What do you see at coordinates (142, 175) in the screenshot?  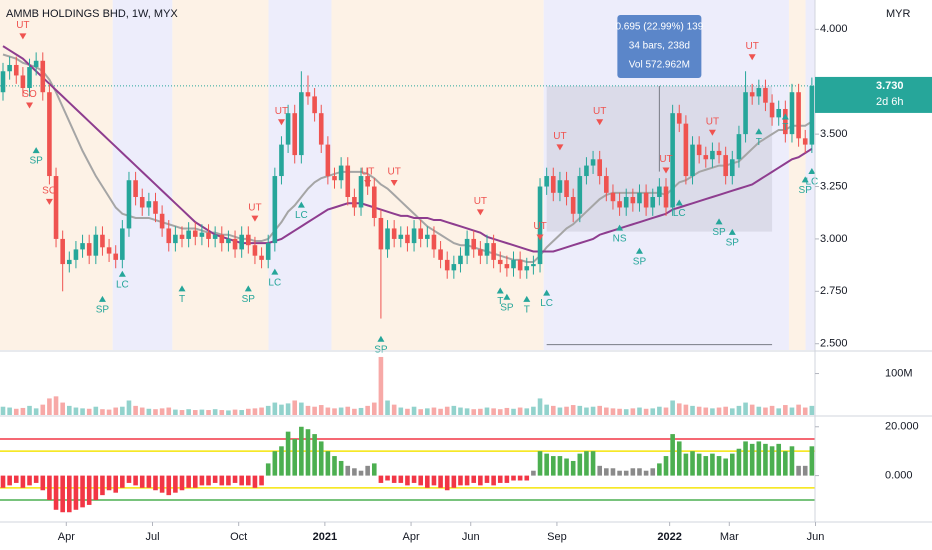 I see `session-band` at bounding box center [142, 175].